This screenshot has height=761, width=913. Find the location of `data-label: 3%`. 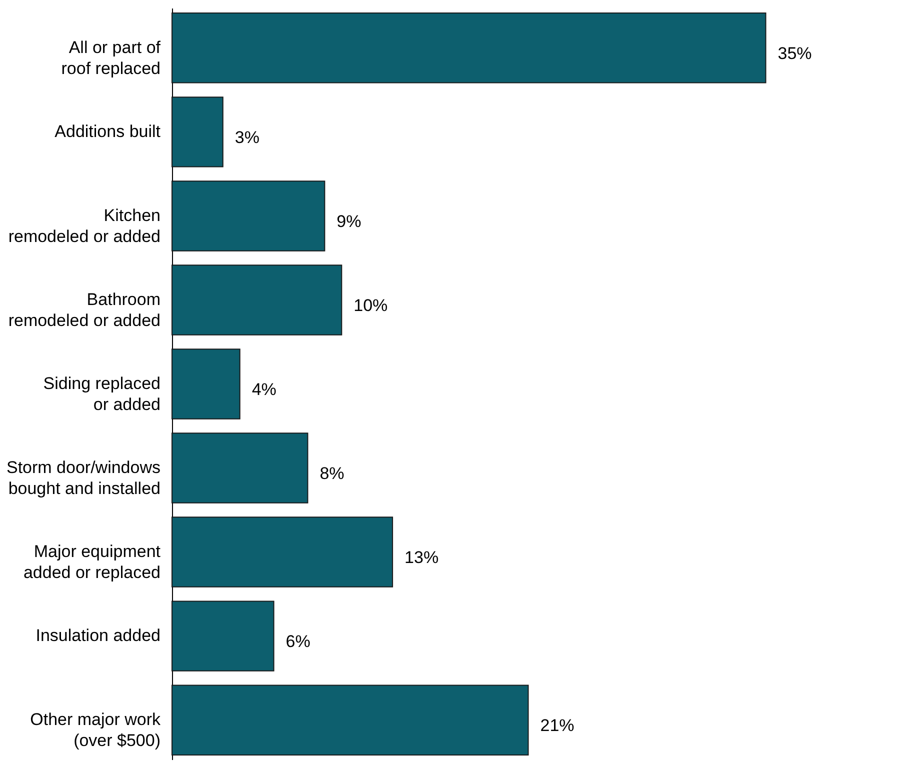

data-label: 3% is located at coordinates (247, 137).